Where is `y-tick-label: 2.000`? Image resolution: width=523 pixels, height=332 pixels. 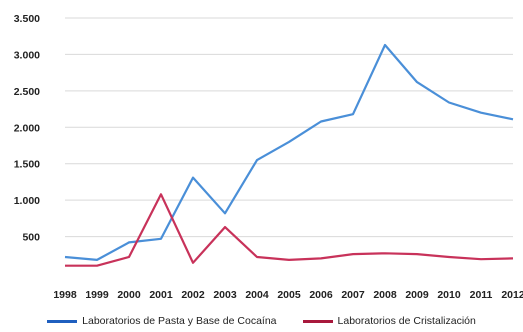 y-tick-label: 2.000 is located at coordinates (27, 128).